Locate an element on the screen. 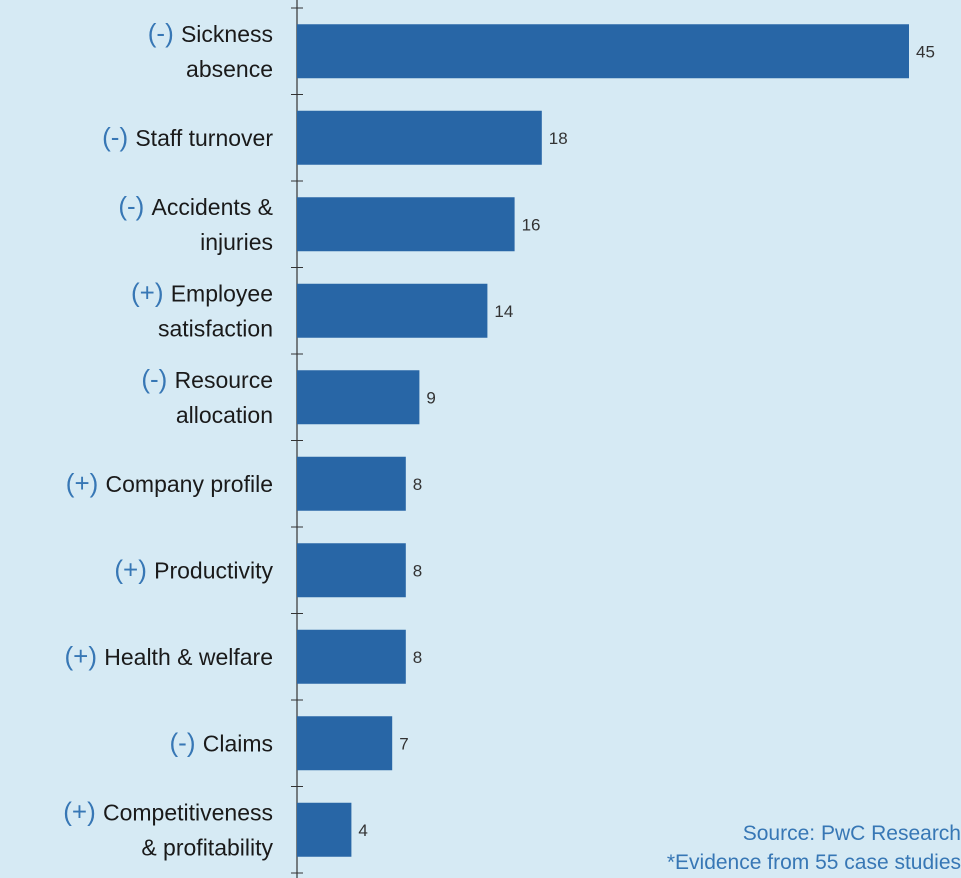 This screenshot has height=878, width=961. category-label: (-) Accidents & injuries is located at coordinates (195, 223).